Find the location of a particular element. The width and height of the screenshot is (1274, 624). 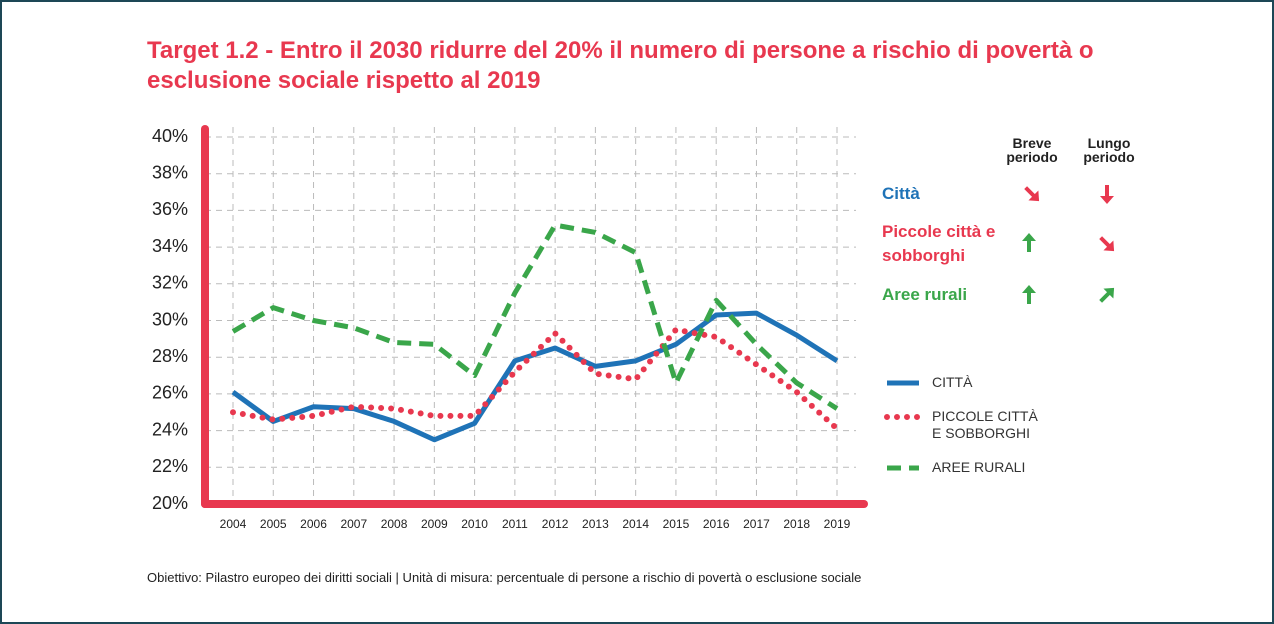

trend-arrows is located at coordinates (1068, 244).